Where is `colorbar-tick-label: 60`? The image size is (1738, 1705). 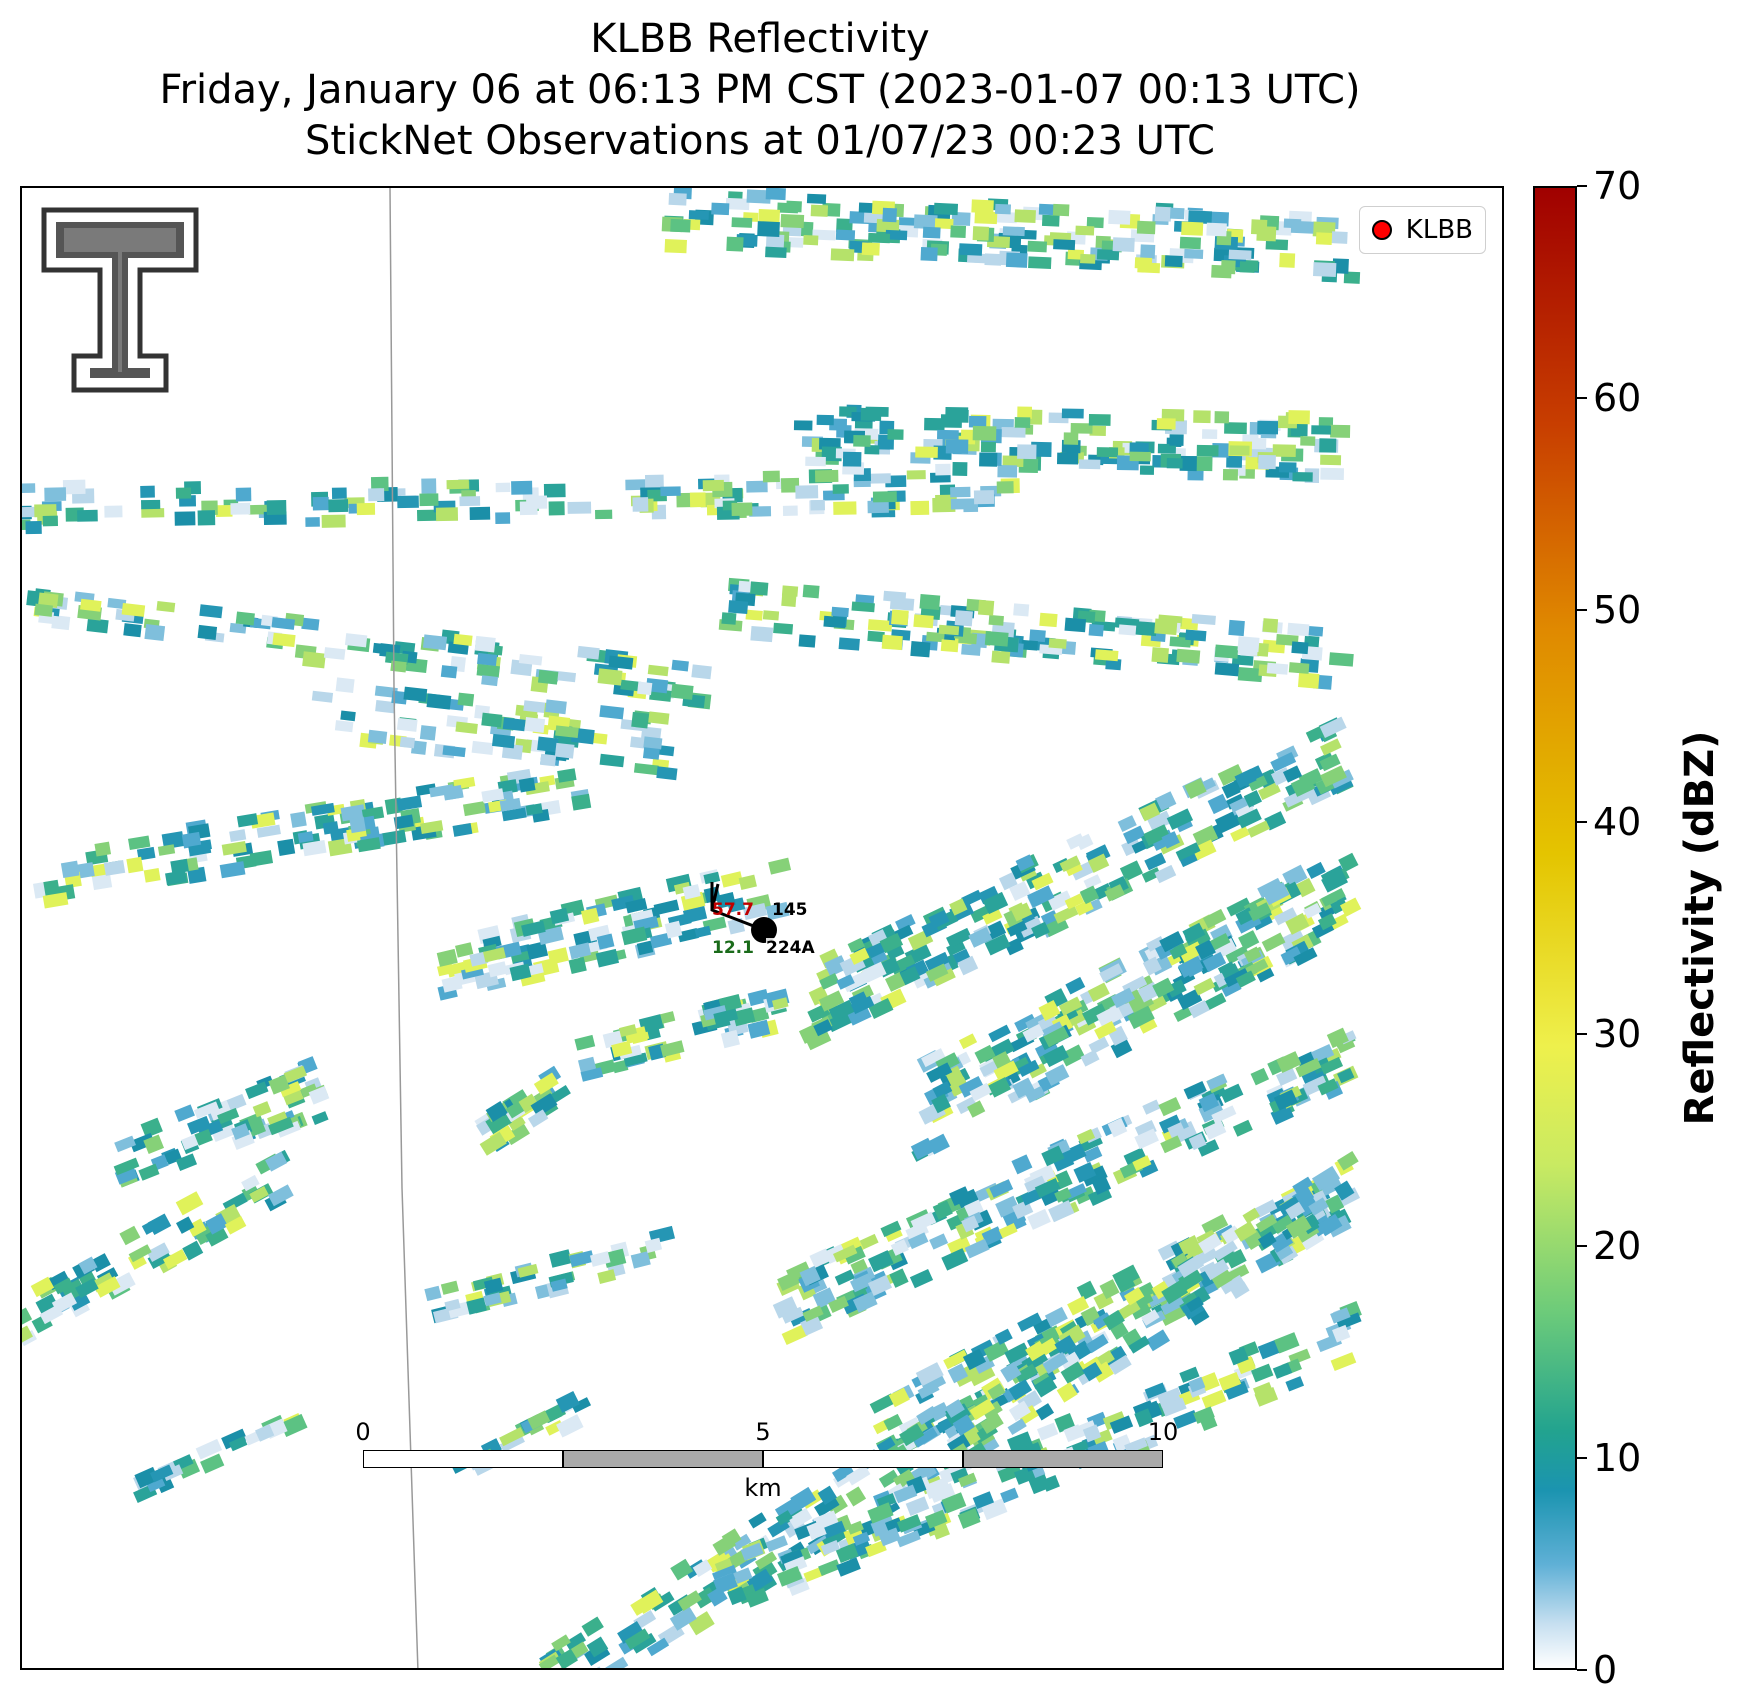
colorbar-tick-label: 60 is located at coordinates (1617, 398).